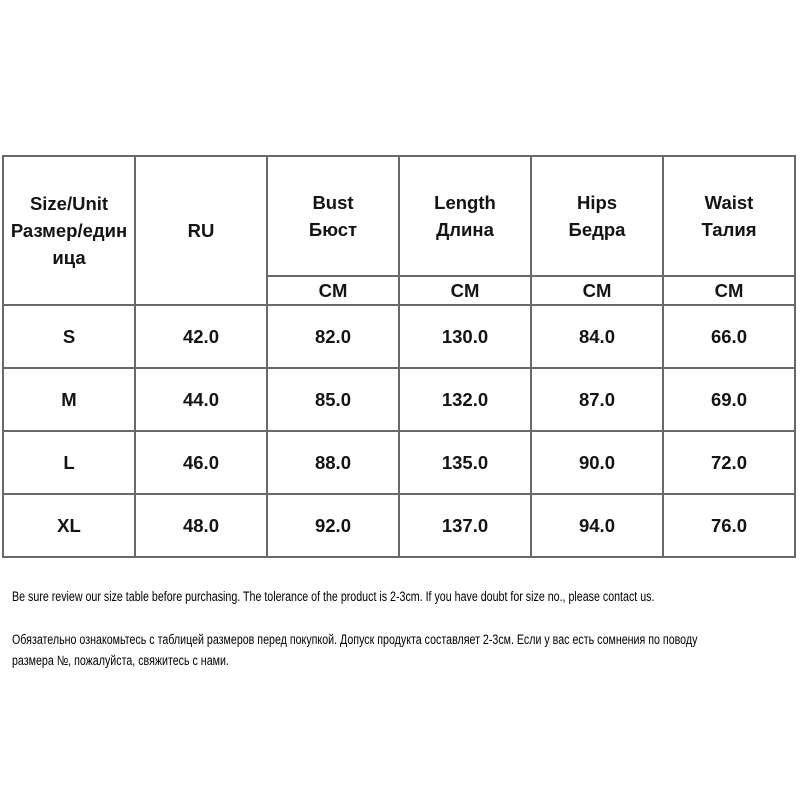 This screenshot has height=800, width=800. Describe the element at coordinates (333, 399) in the screenshot. I see `bust-value: 85.0` at that location.